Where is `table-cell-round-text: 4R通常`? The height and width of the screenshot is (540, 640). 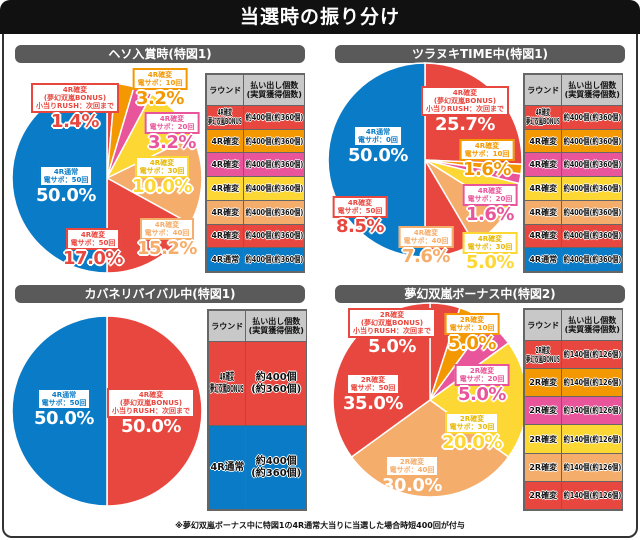
table-cell-round-text: 4R通常 is located at coordinates (227, 467).